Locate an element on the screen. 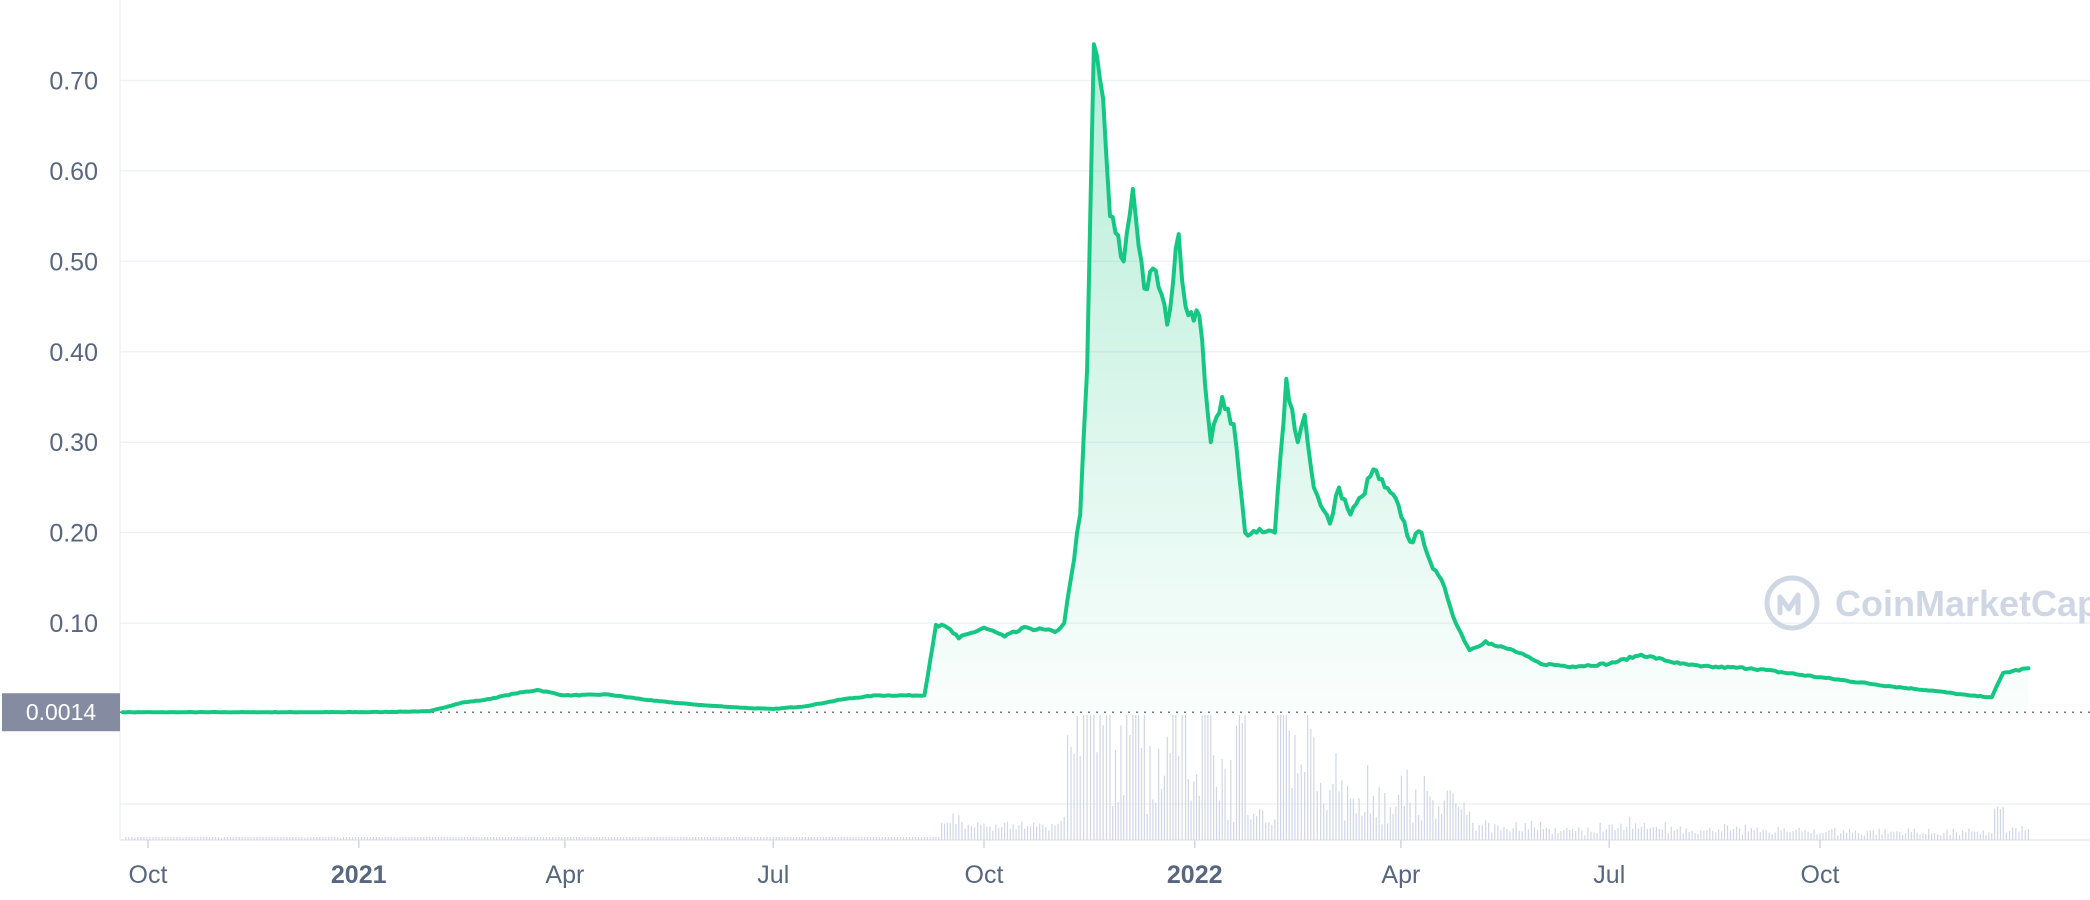  y-tick-label: 0.20 is located at coordinates (73, 534).